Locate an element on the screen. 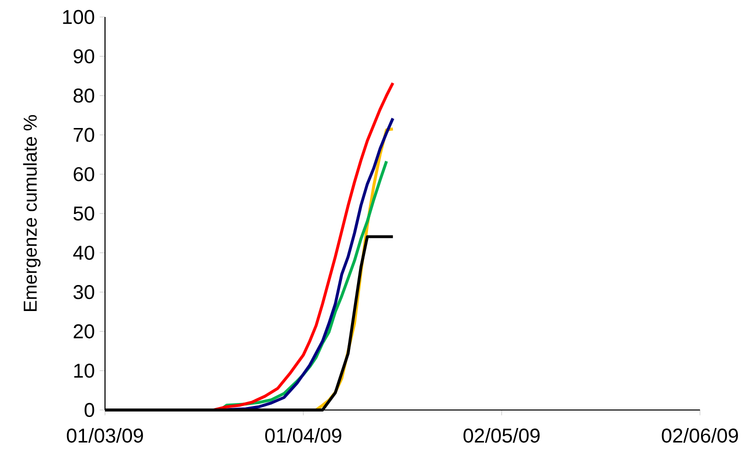  y-tick-label: 80 is located at coordinates (84, 95).